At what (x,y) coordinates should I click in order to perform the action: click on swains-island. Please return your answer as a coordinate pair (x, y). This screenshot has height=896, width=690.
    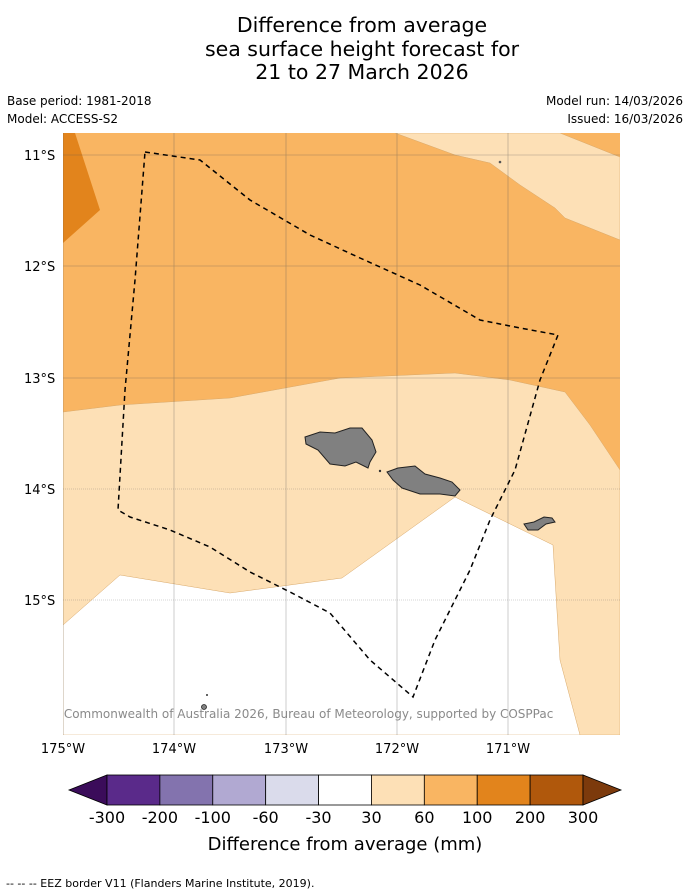
    Looking at the image, I should click on (500, 162).